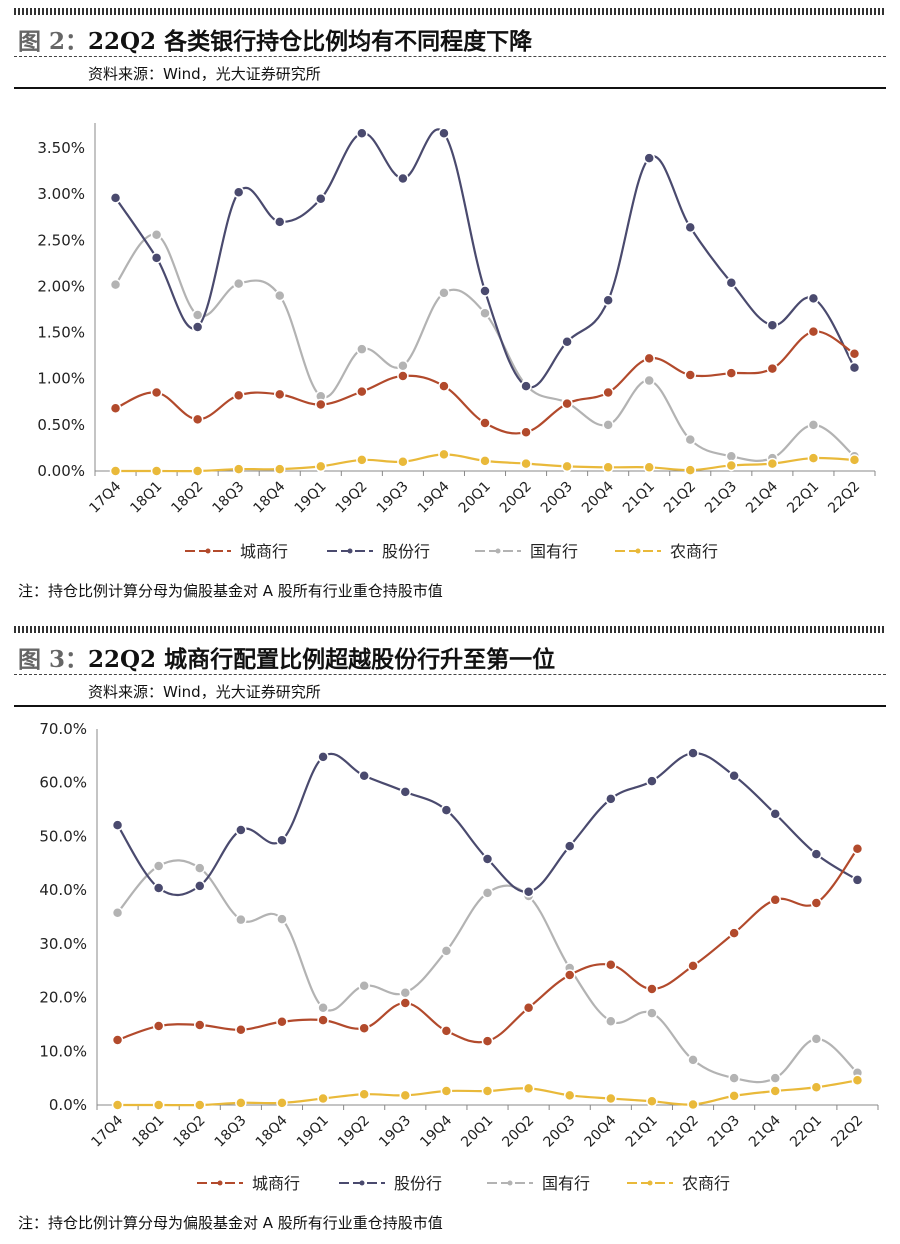 The image size is (900, 1244). Describe the element at coordinates (61, 240) in the screenshot. I see `y-tick-label: 2.50%` at that location.